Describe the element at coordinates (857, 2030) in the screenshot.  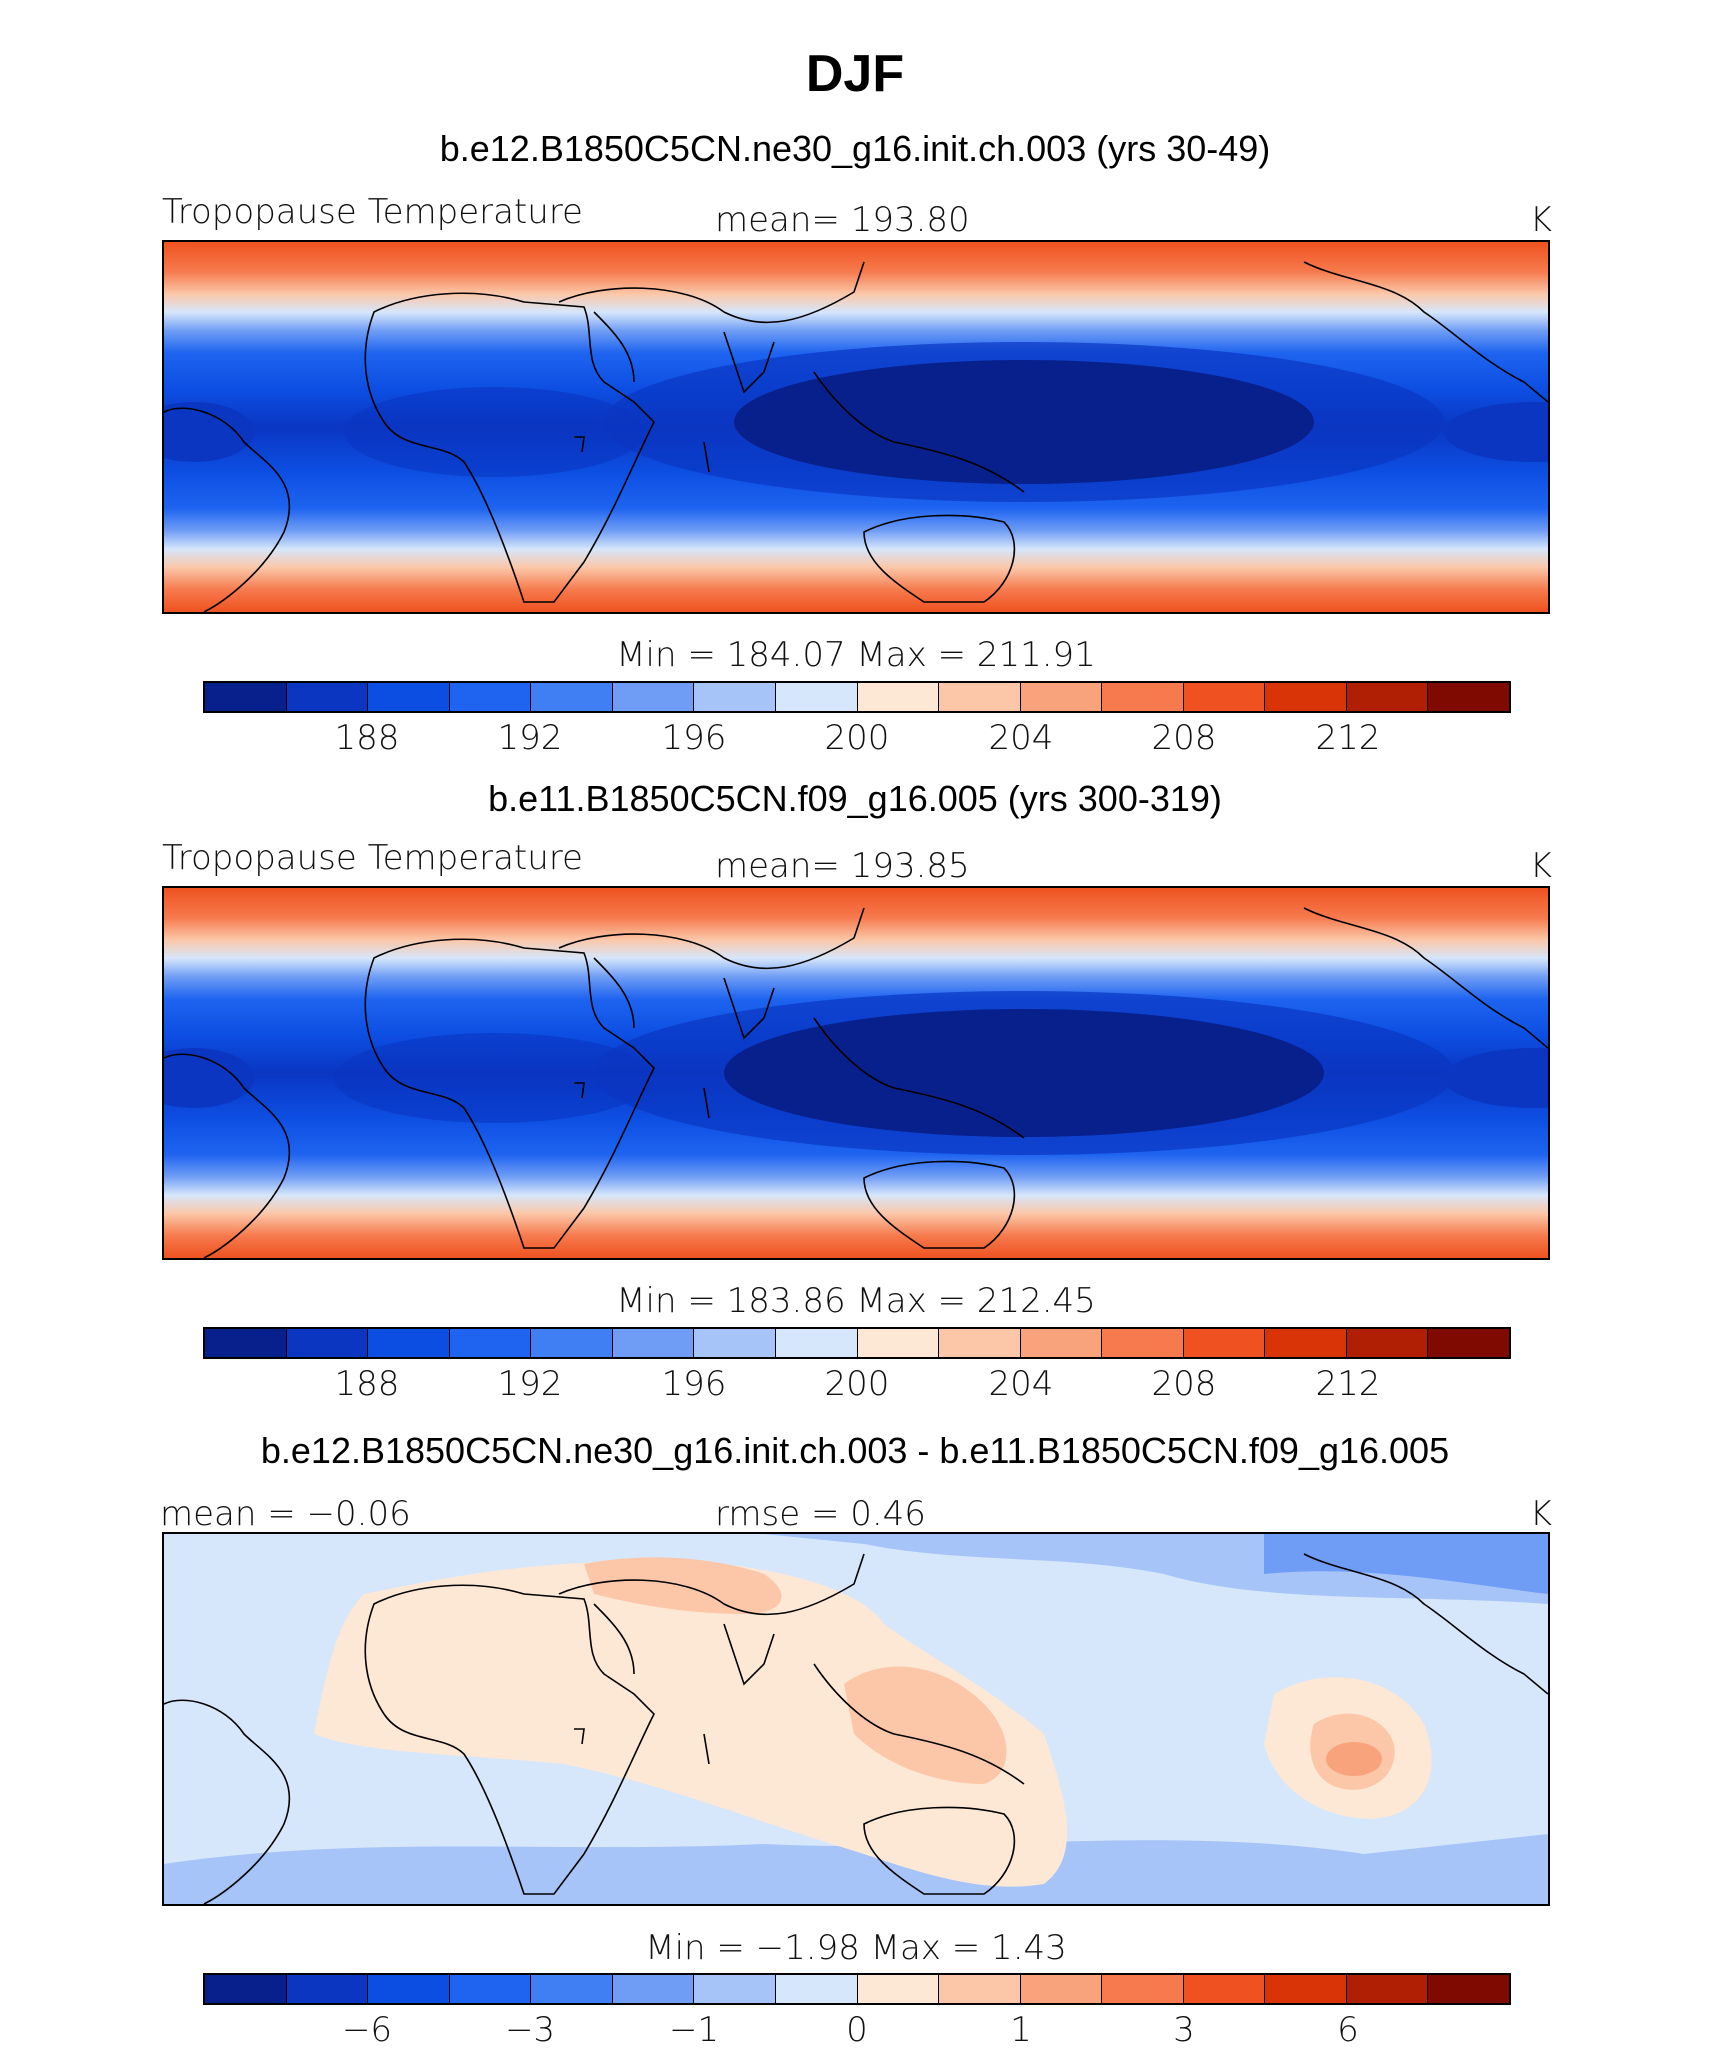
I see `panel3-tick-label: 0` at that location.